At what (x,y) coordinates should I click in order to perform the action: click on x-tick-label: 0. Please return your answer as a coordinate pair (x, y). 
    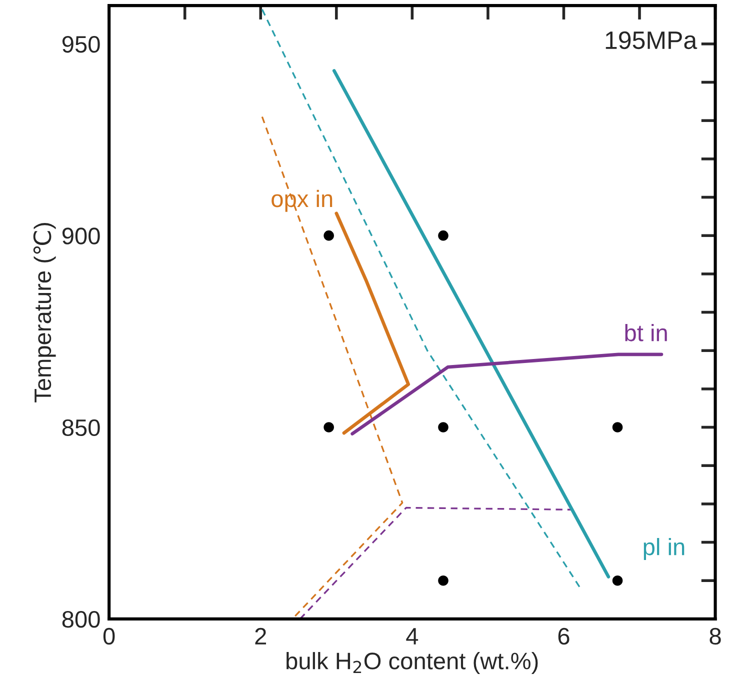
    Looking at the image, I should click on (109, 636).